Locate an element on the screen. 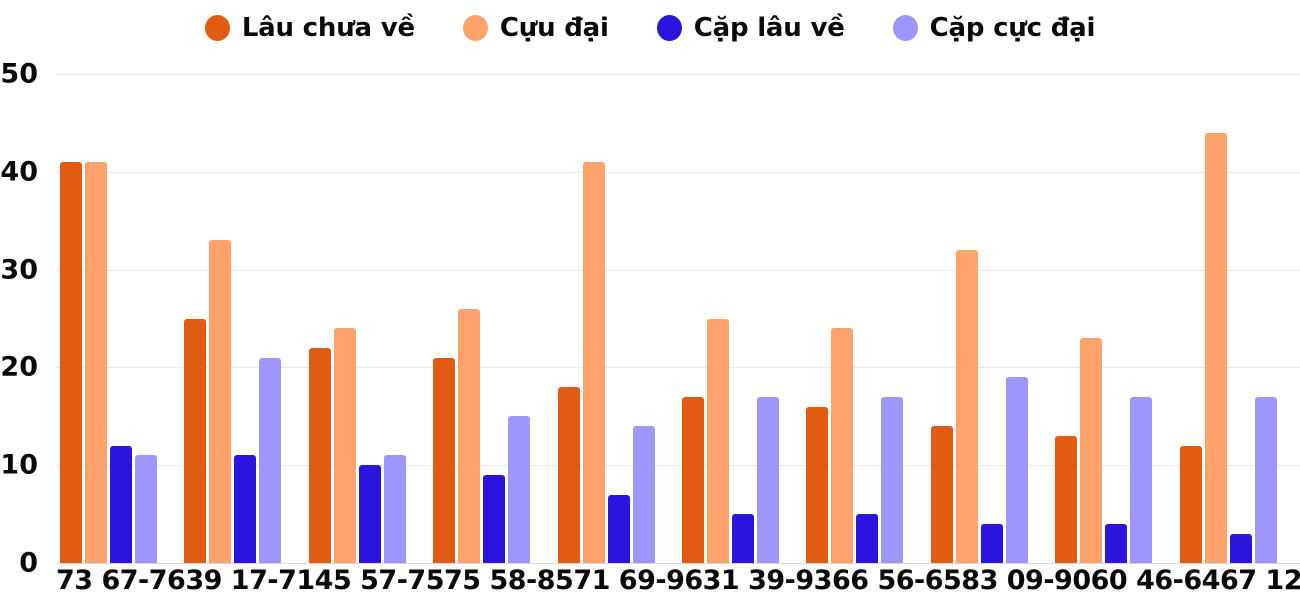  legend-item-label: Cặp lâu về is located at coordinates (769, 28).